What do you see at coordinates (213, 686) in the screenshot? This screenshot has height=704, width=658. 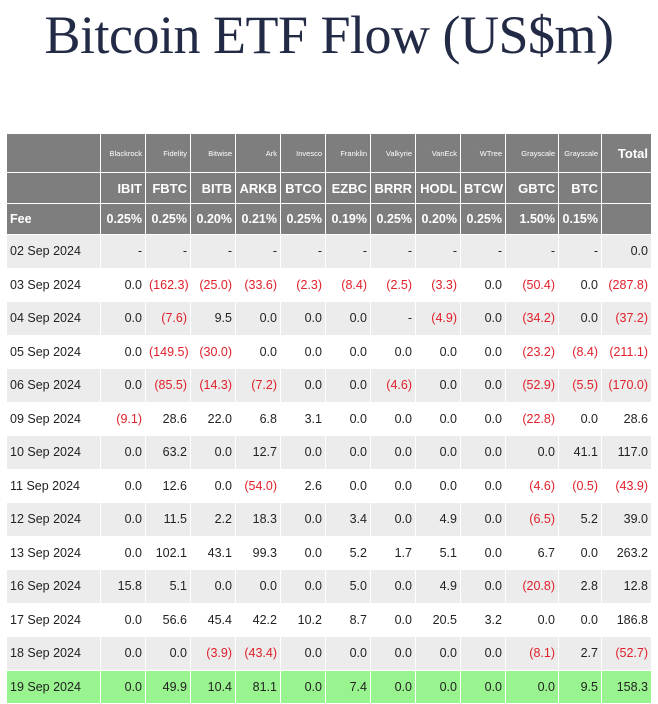 I see `flow-cell: 10.4` at bounding box center [213, 686].